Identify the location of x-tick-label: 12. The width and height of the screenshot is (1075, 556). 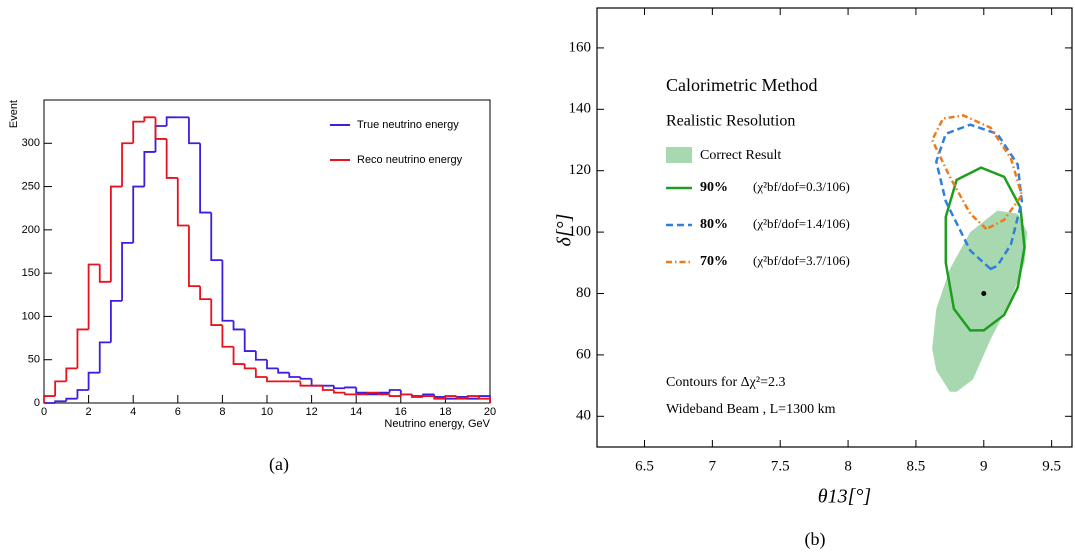
(311, 412).